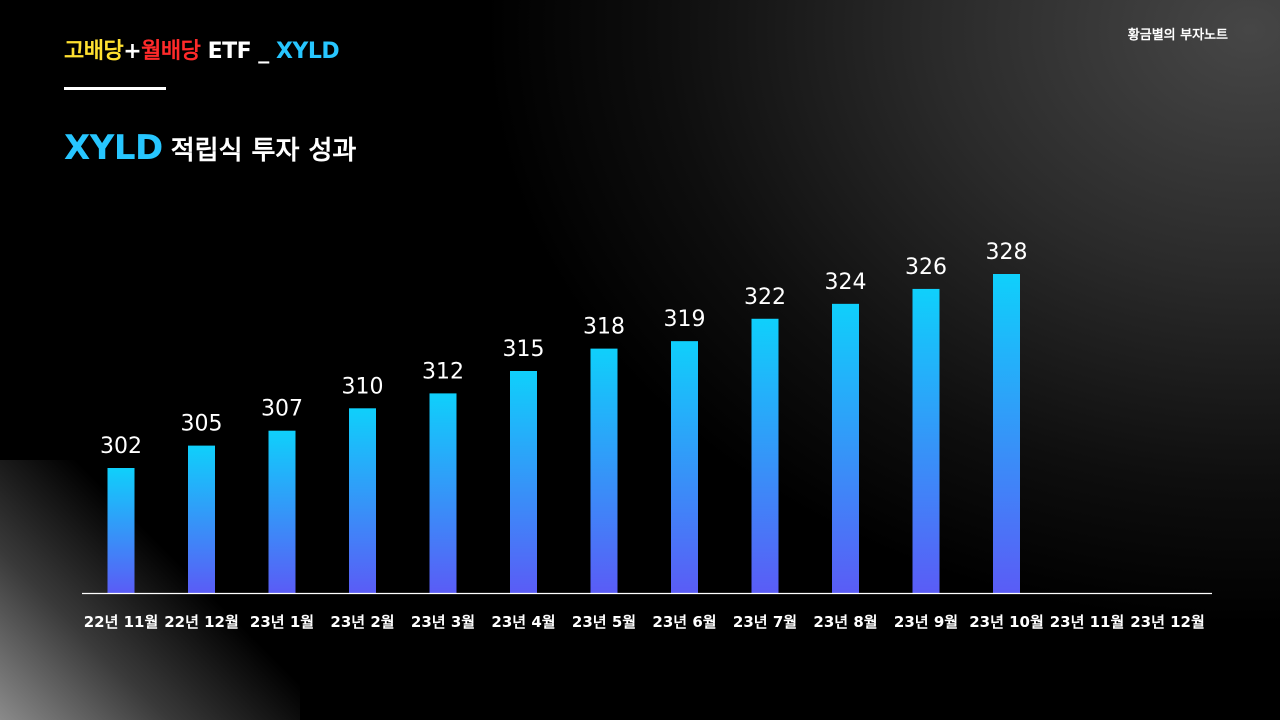  What do you see at coordinates (171, 51) in the screenshot?
I see `header-title-monthly-dividend: 월배당` at bounding box center [171, 51].